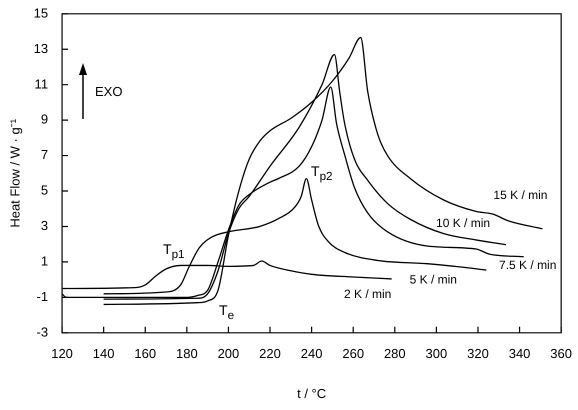 This screenshot has width=578, height=410. Describe the element at coordinates (108, 91) in the screenshot. I see `annotation: EXO` at that location.